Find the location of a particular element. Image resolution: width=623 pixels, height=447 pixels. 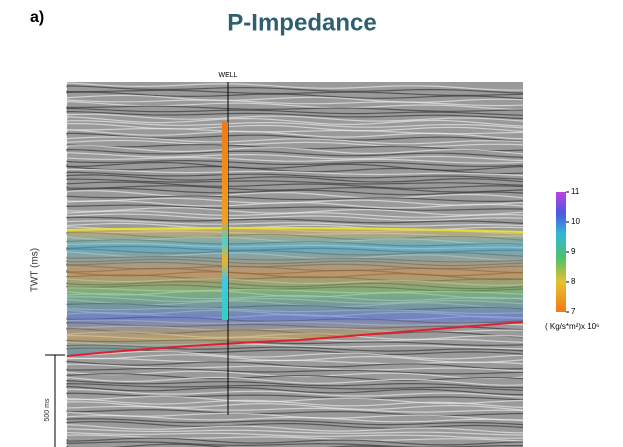

title: P-Impedance is located at coordinates (301, 22).